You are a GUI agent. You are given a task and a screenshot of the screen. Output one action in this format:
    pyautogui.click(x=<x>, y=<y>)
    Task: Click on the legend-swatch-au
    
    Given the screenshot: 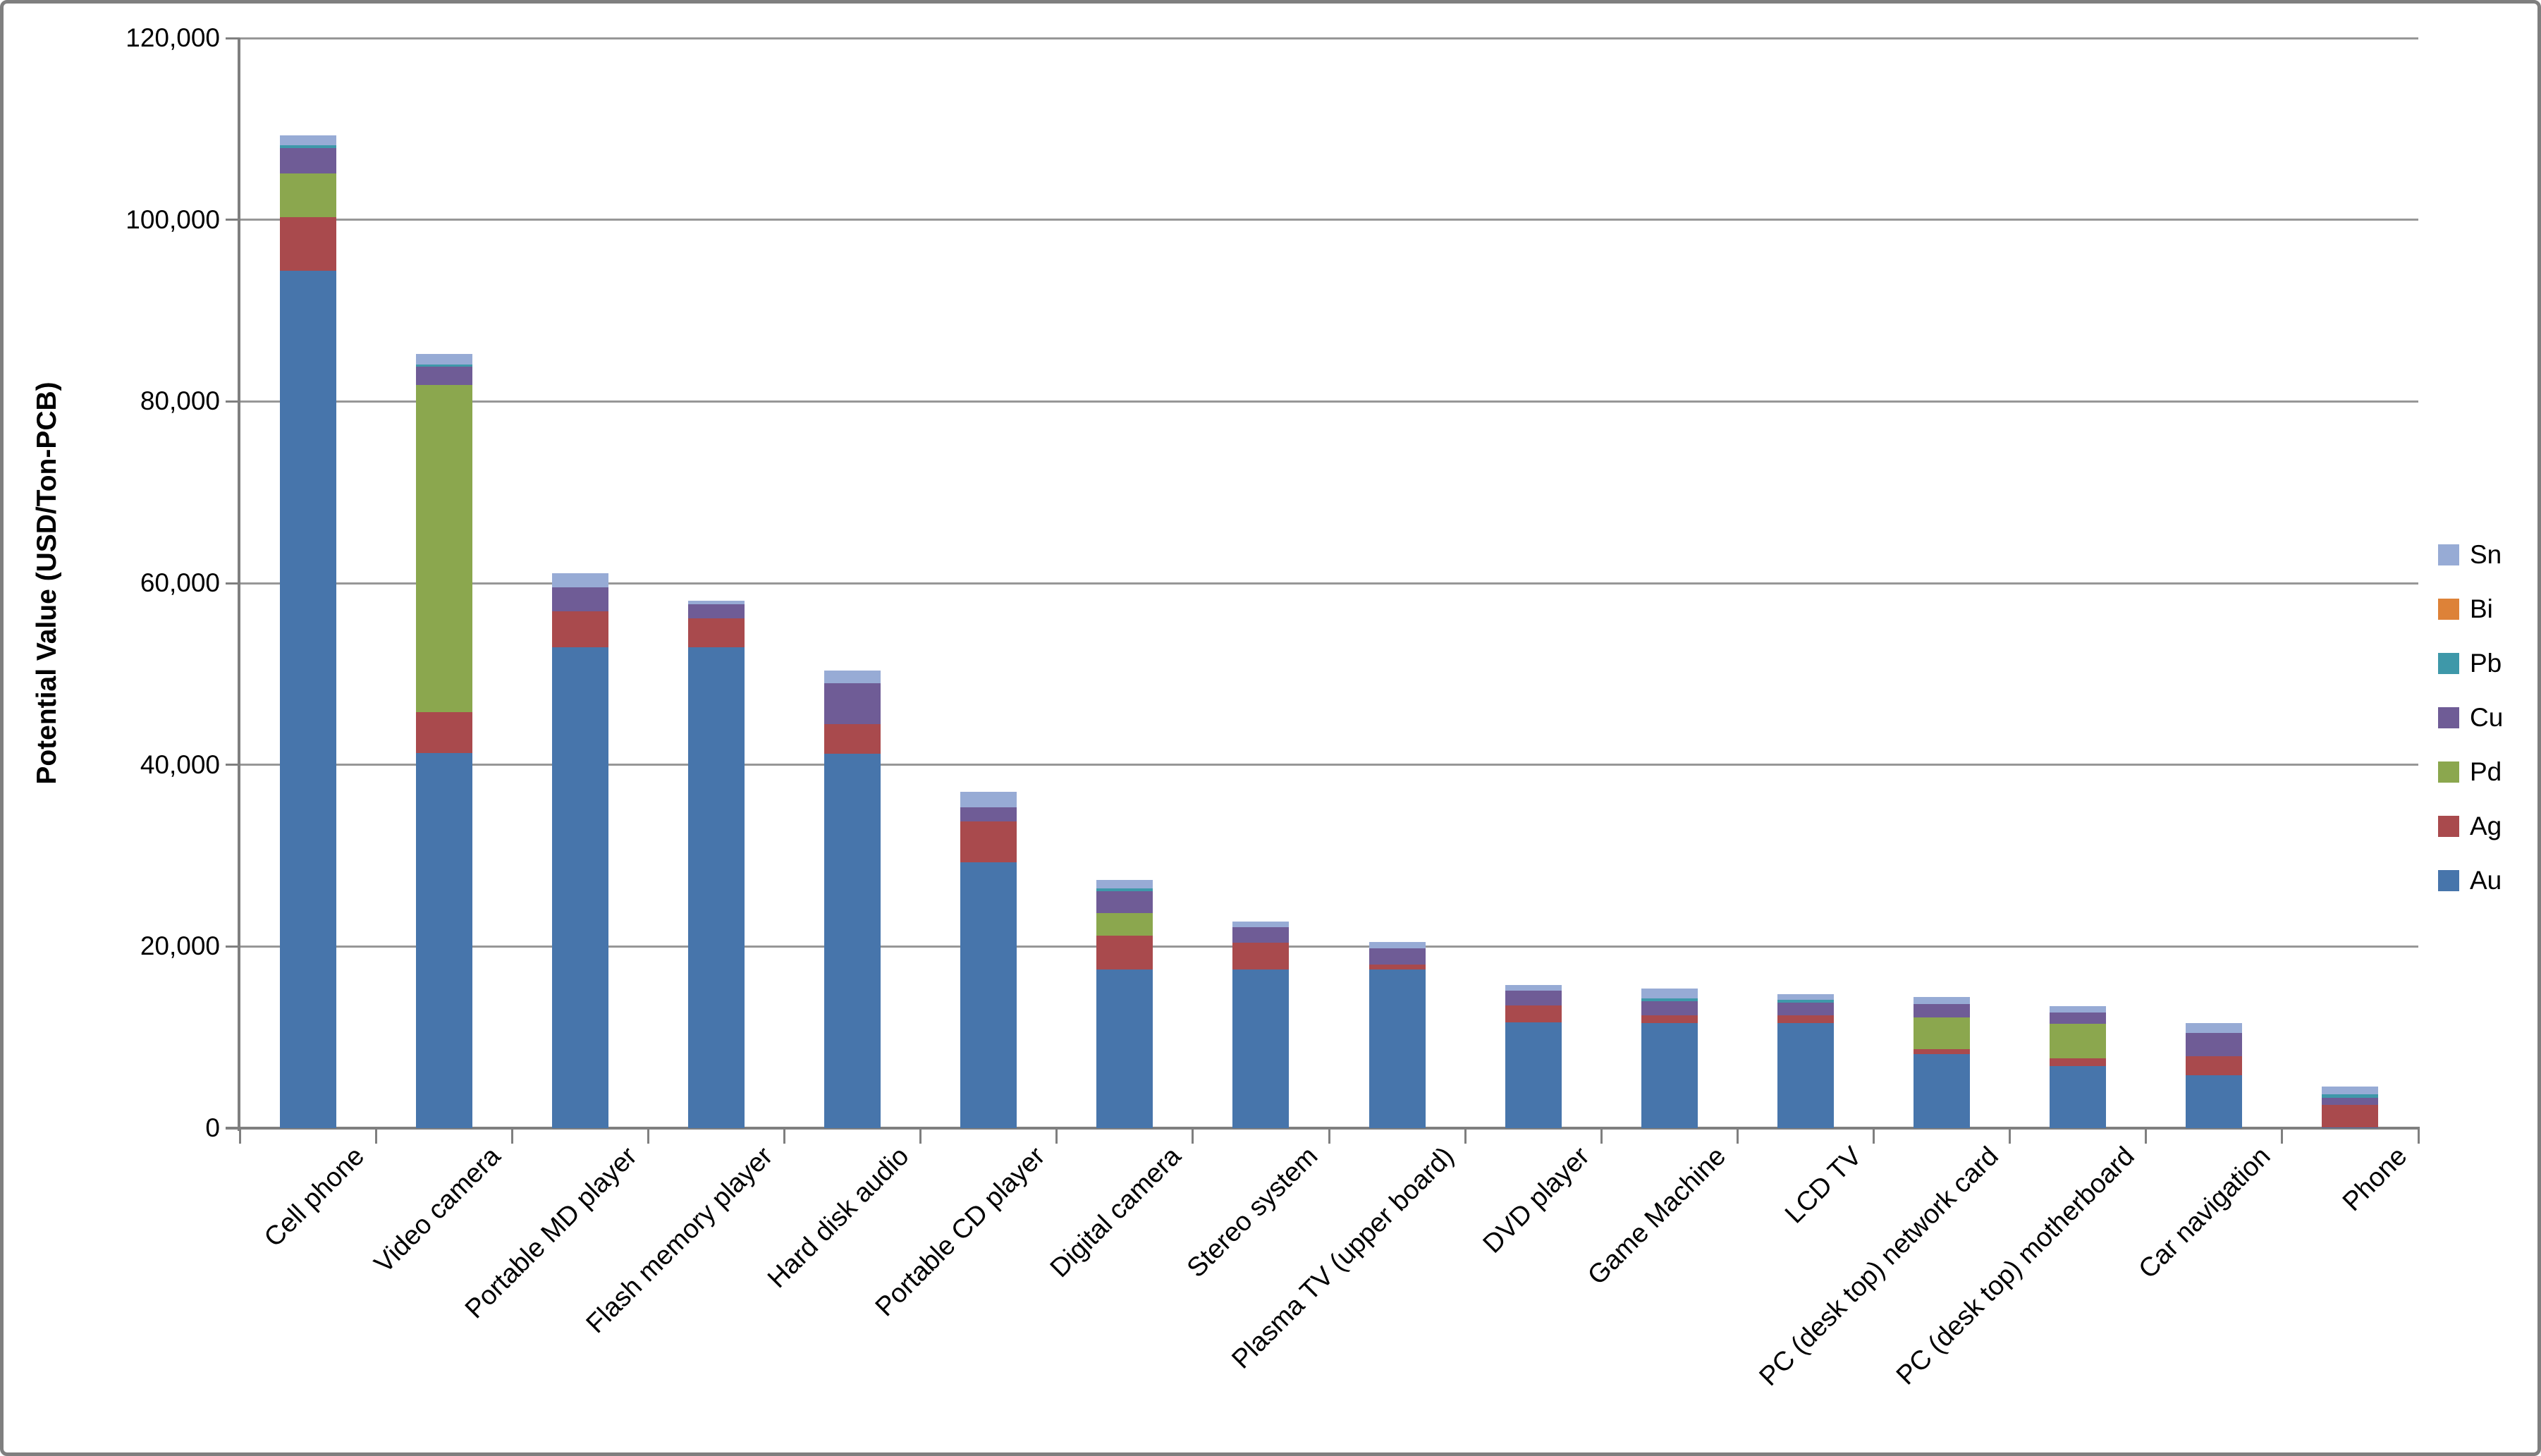 What is the action you would take?
    pyautogui.click(x=2448, y=881)
    